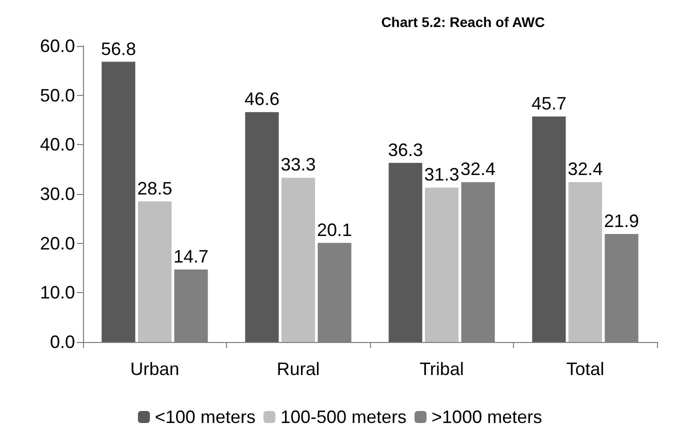 The width and height of the screenshot is (680, 443). What do you see at coordinates (118, 48) in the screenshot?
I see `data-label: 56.8` at bounding box center [118, 48].